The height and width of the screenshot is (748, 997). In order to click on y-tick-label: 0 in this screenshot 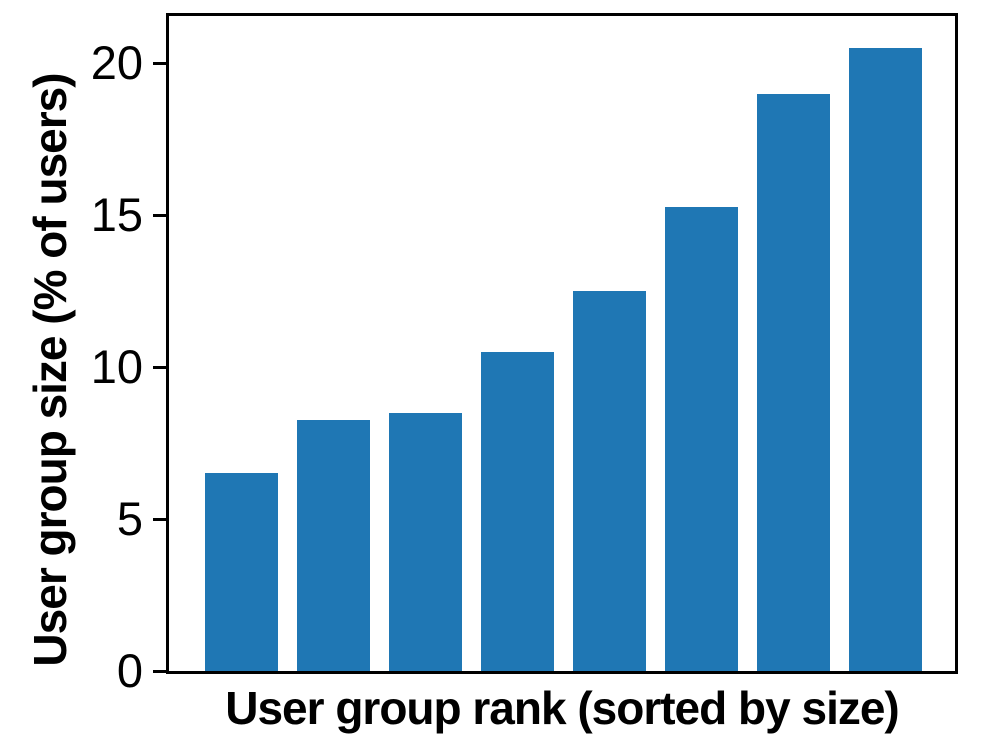, I will do `click(129, 670)`.